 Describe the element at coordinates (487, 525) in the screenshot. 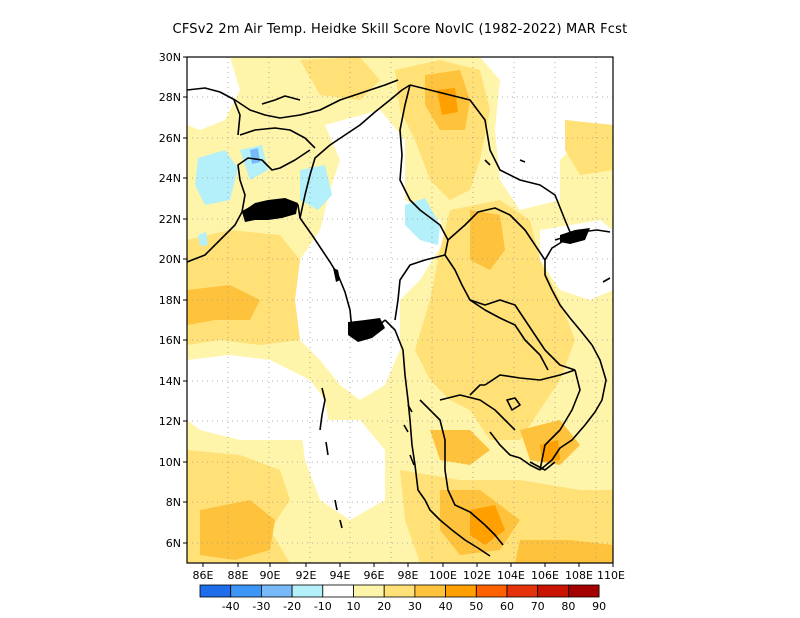

I see `field-50-south` at that location.